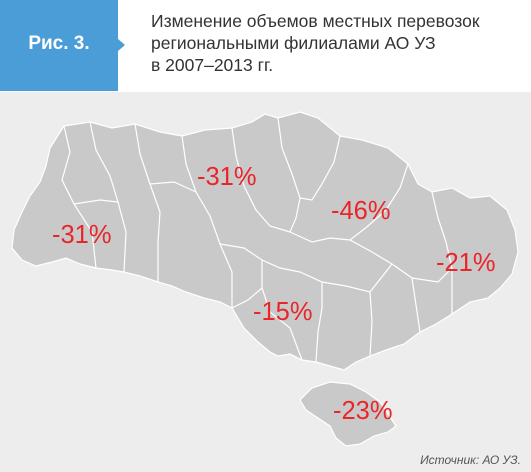  I want to click on region-label-east: -21%, so click(466, 263).